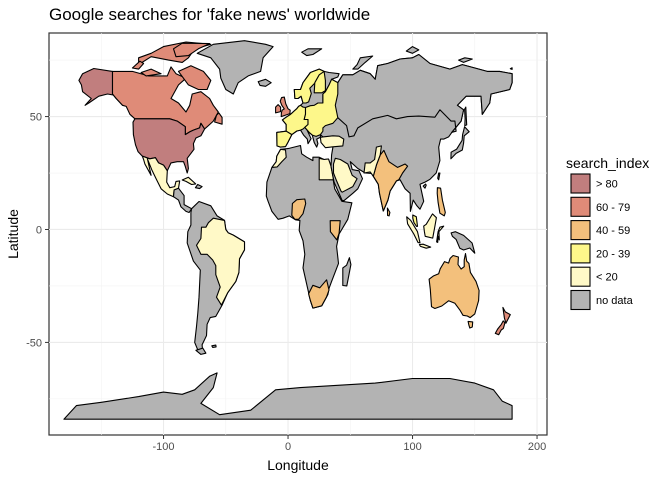 This screenshot has height=480, width=672. Describe the element at coordinates (345, 175) in the screenshot. I see `region-saudi-arabia` at that location.